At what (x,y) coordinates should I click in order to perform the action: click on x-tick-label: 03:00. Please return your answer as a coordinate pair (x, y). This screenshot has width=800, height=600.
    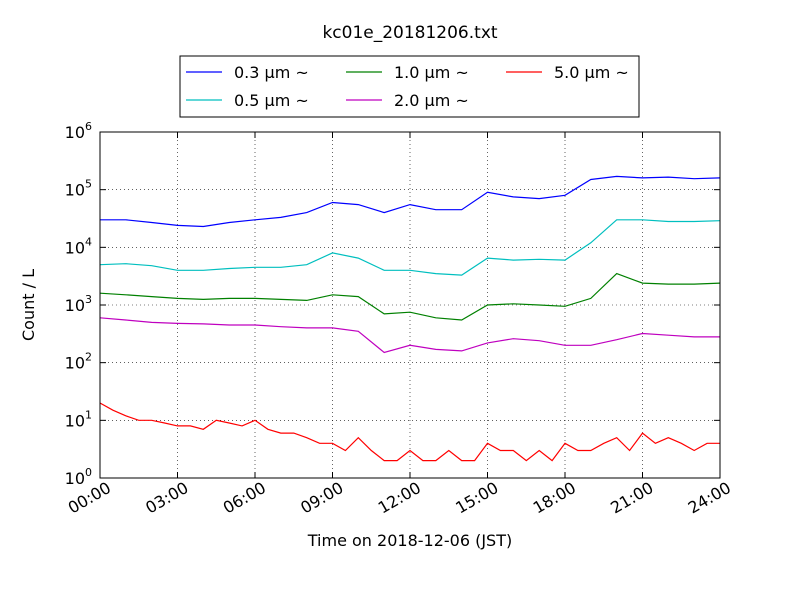
    Looking at the image, I should click on (166, 498).